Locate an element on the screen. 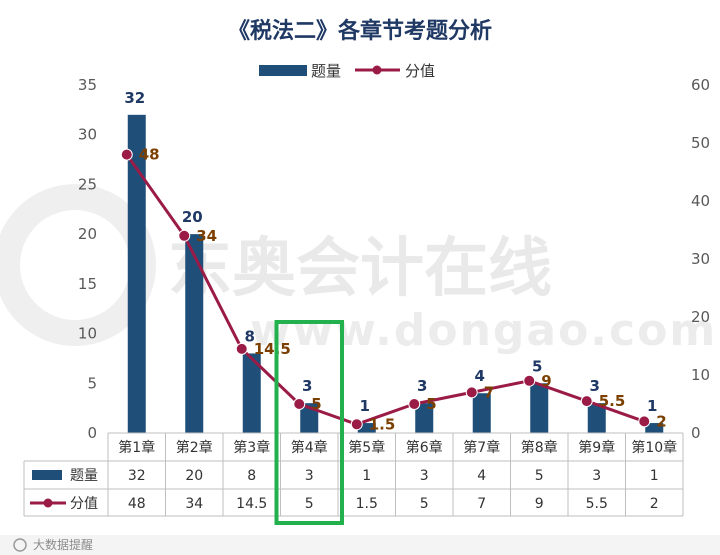 The height and width of the screenshot is (555, 720). line-point-第4章 is located at coordinates (299, 404).